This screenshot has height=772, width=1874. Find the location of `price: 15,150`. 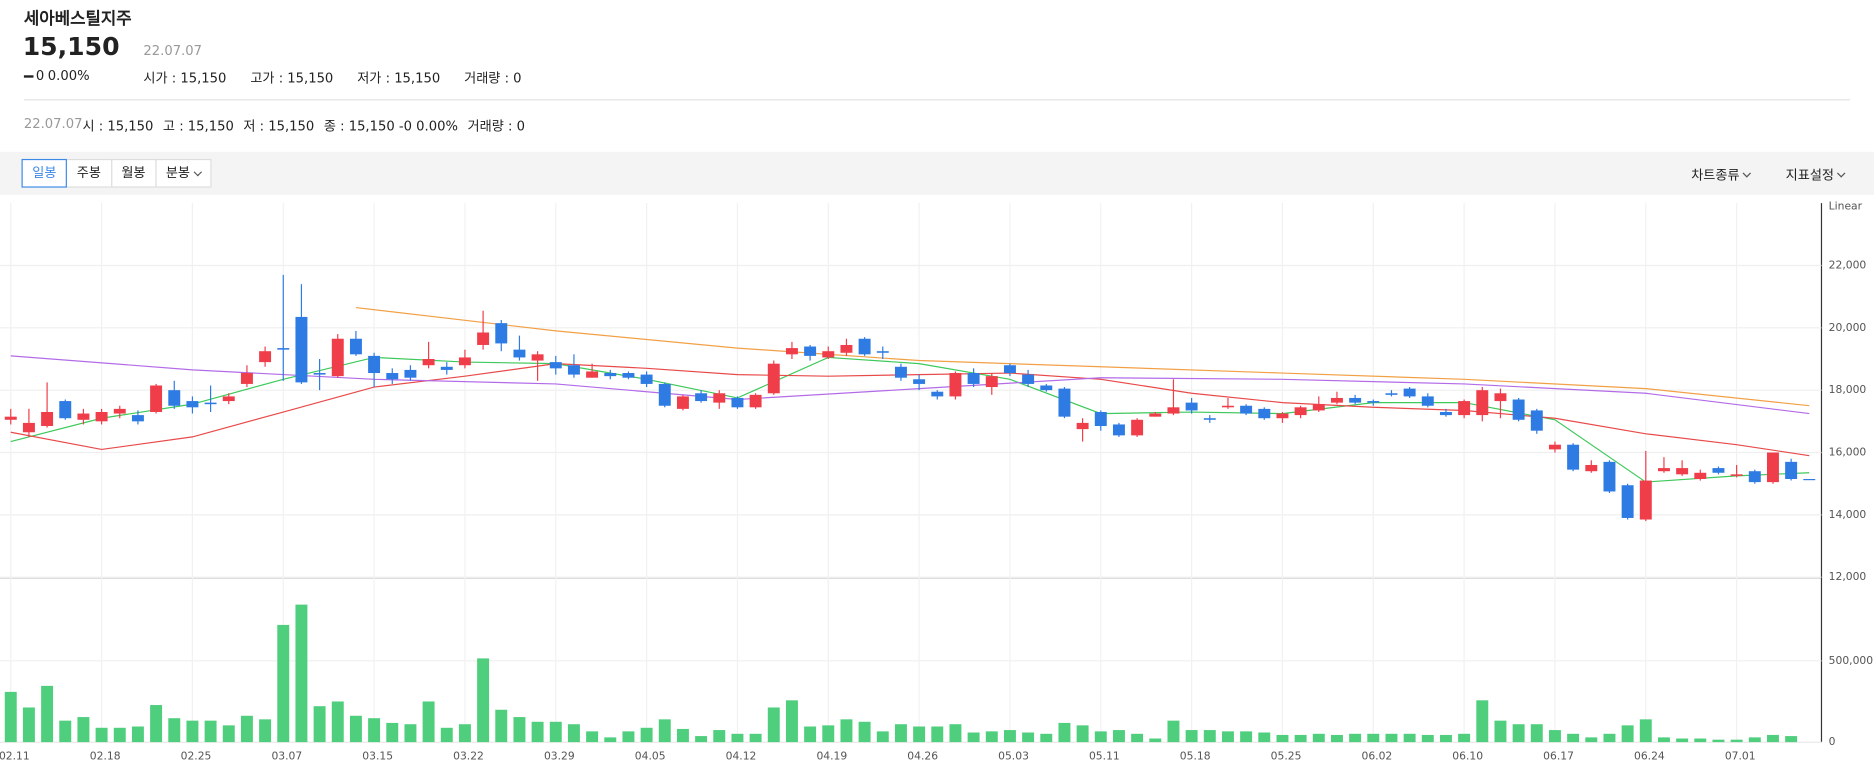

price: 15,150 is located at coordinates (71, 46).